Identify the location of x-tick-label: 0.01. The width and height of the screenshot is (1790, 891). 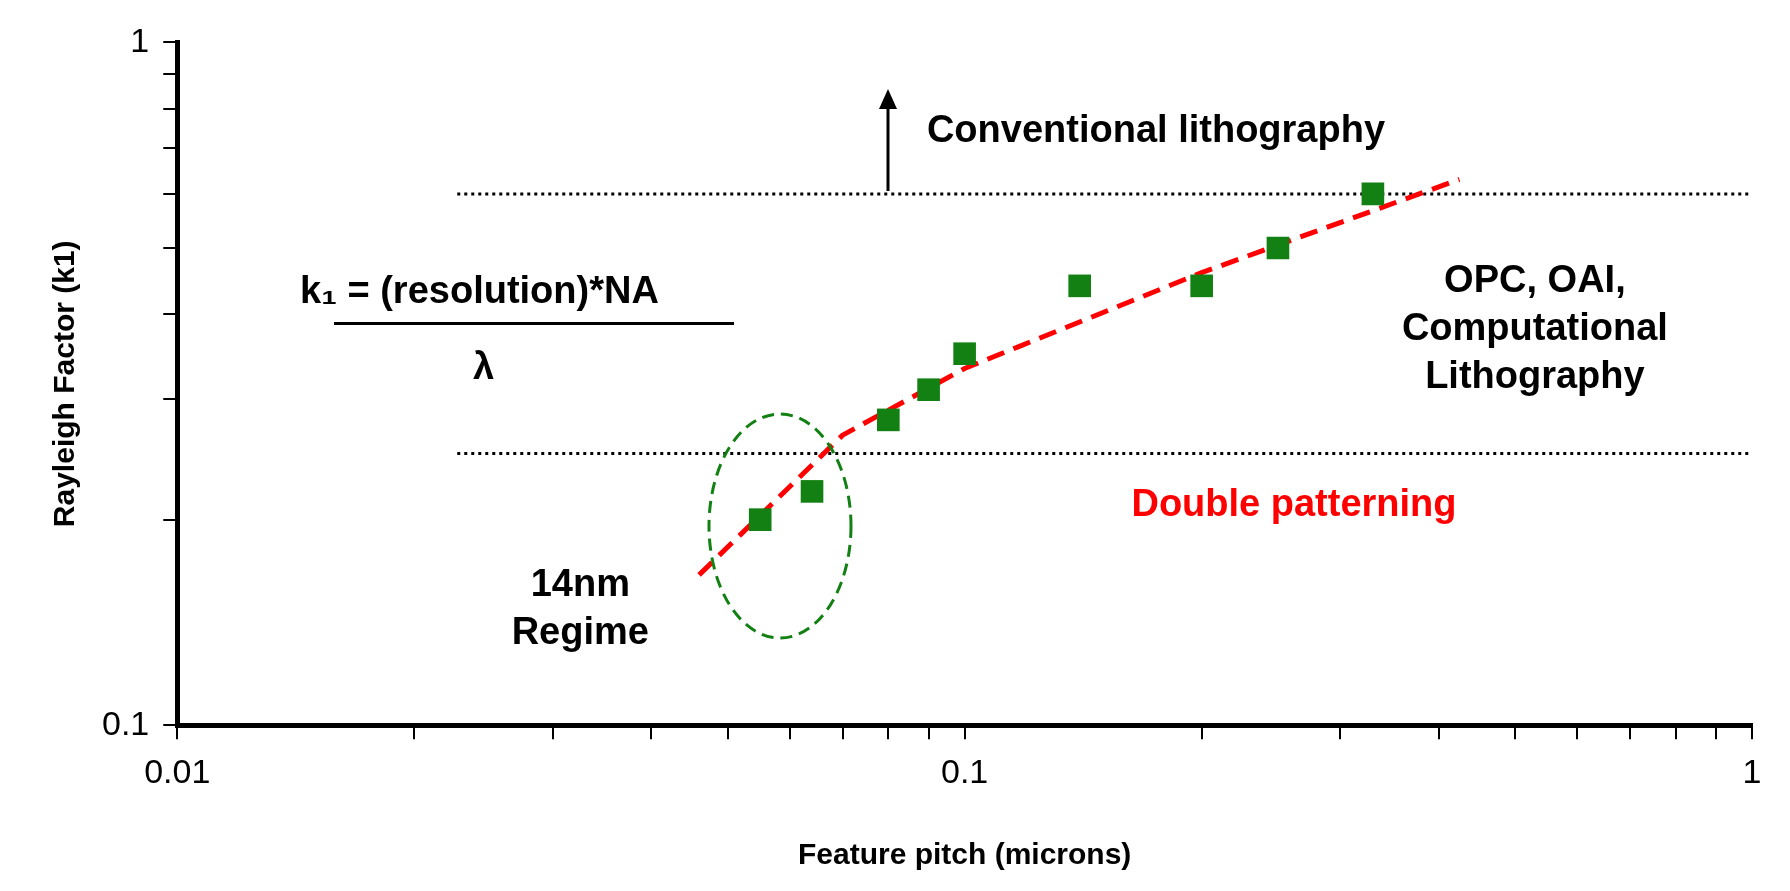
(177, 770).